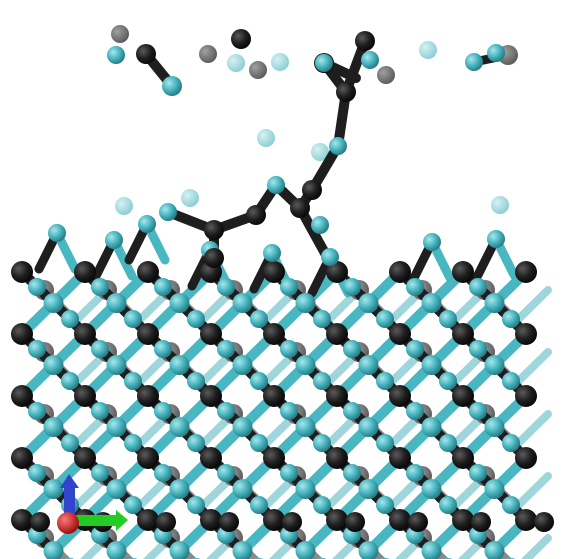 The height and width of the screenshot is (559, 563). I want to click on gas-carbon-atom, so click(241, 39).